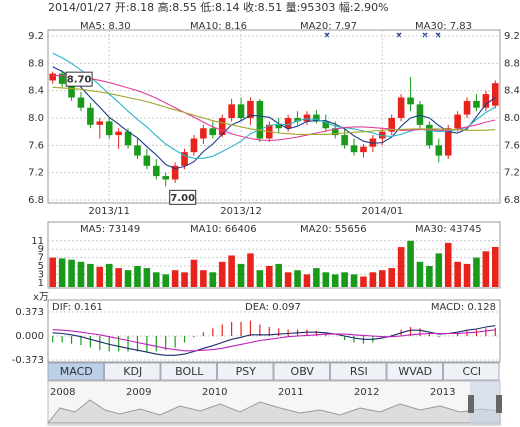 The height and width of the screenshot is (427, 520). What do you see at coordinates (214, 392) in the screenshot?
I see `timeline-year: 2010` at bounding box center [214, 392].